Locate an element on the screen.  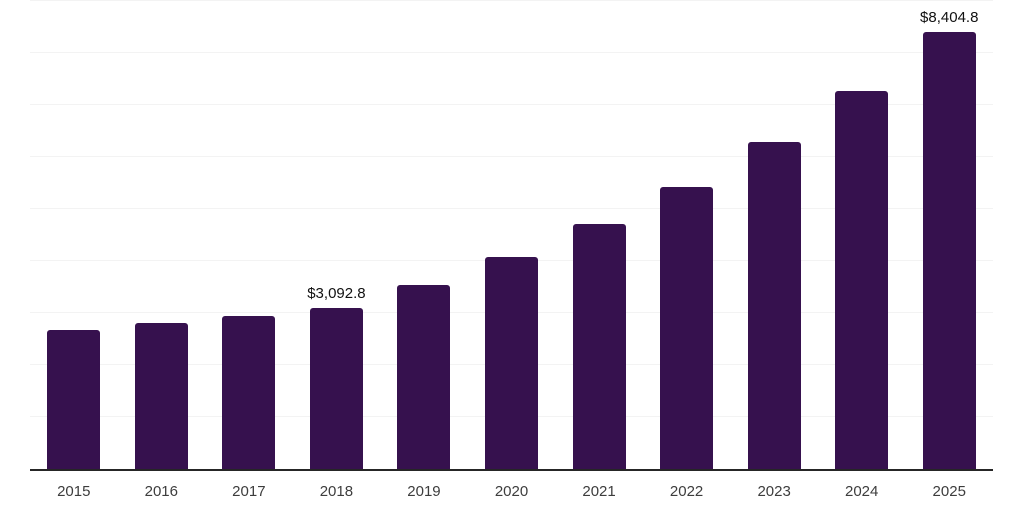
x-axis-line is located at coordinates (511, 470).